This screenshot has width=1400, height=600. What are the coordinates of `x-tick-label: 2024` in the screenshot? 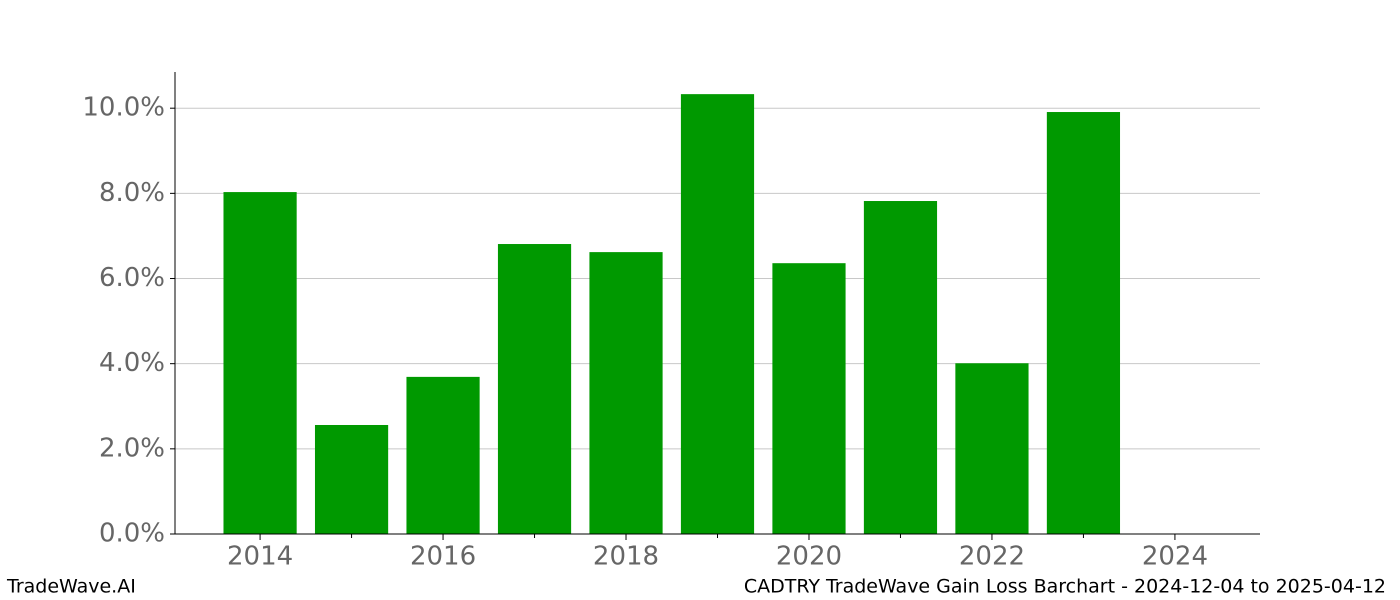 It's located at (1175, 557).